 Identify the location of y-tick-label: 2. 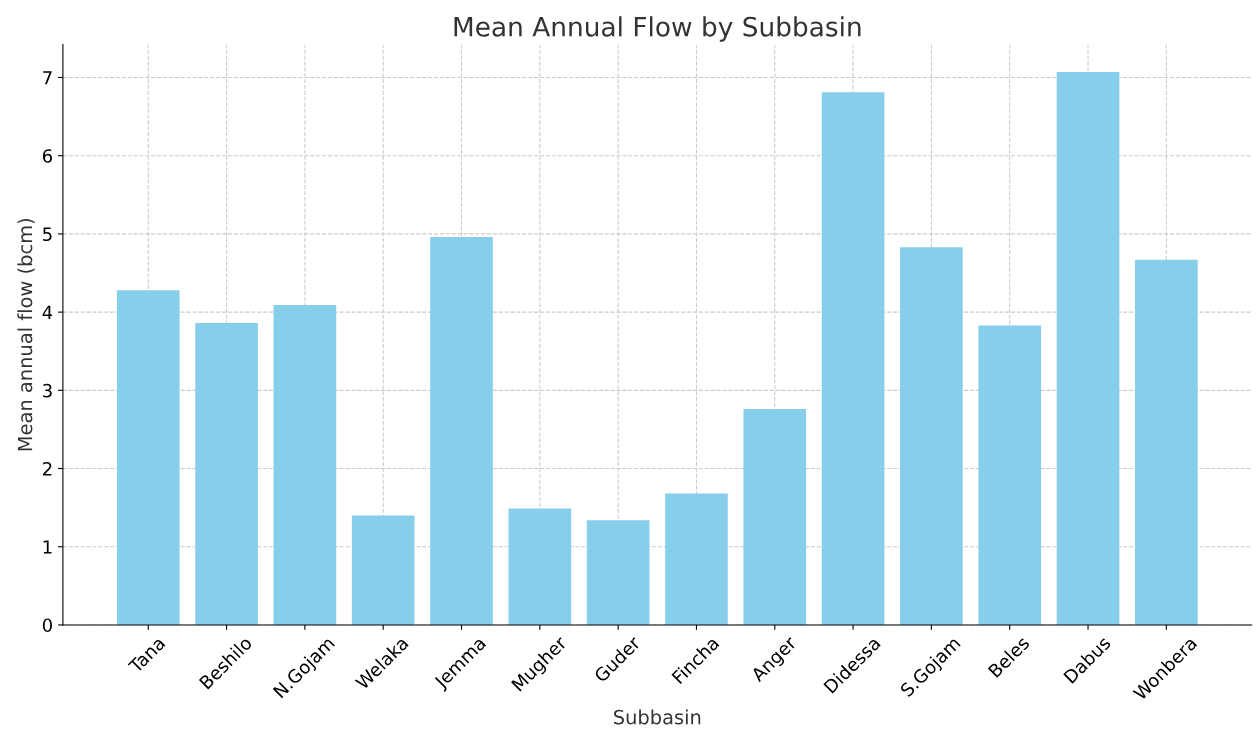
(47, 469).